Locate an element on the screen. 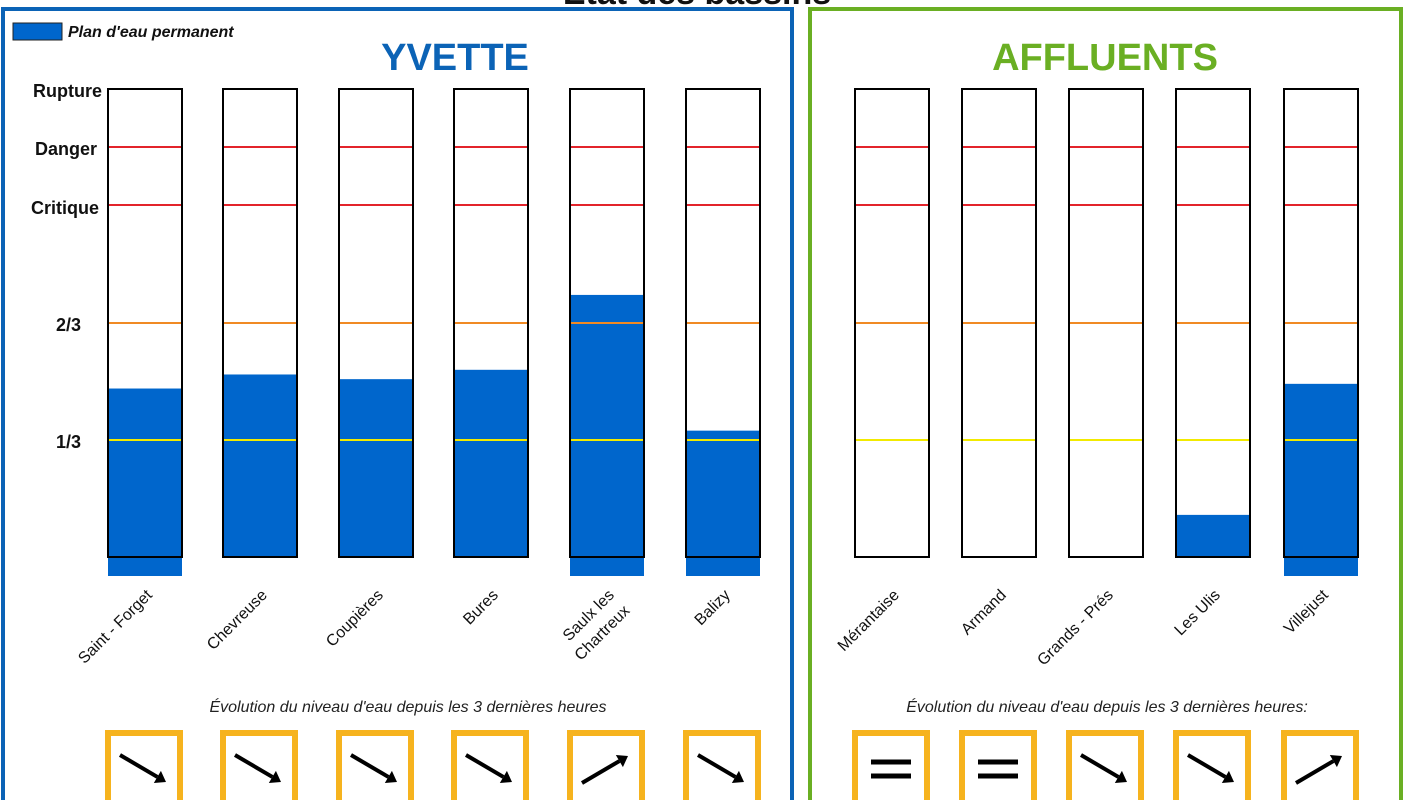 This screenshot has height=800, width=1405. basin-saulx-les-chartreux: Saulx lesChartreux is located at coordinates (600, 376).